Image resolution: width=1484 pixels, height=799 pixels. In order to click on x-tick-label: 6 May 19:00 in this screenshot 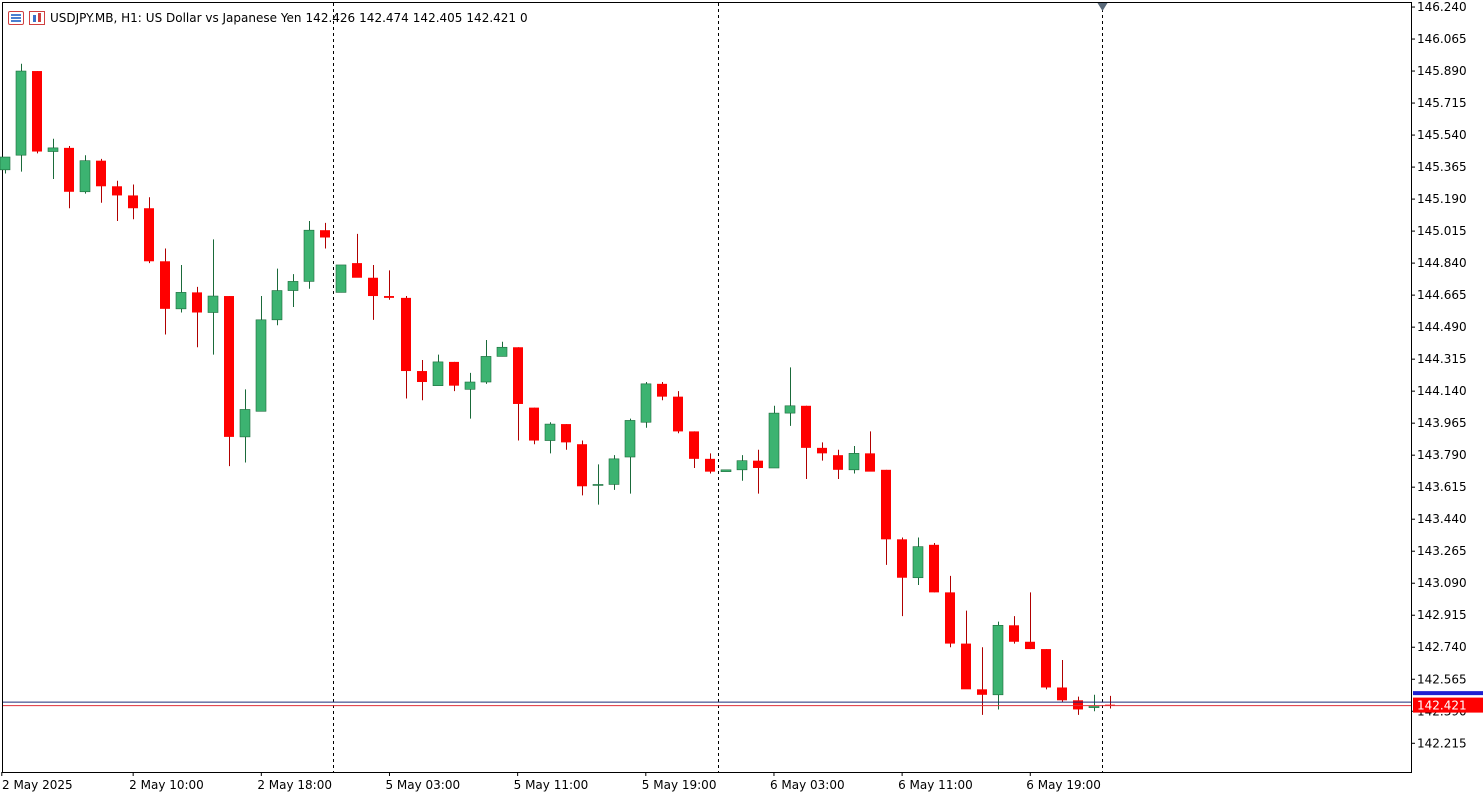, I will do `click(1063, 785)`.